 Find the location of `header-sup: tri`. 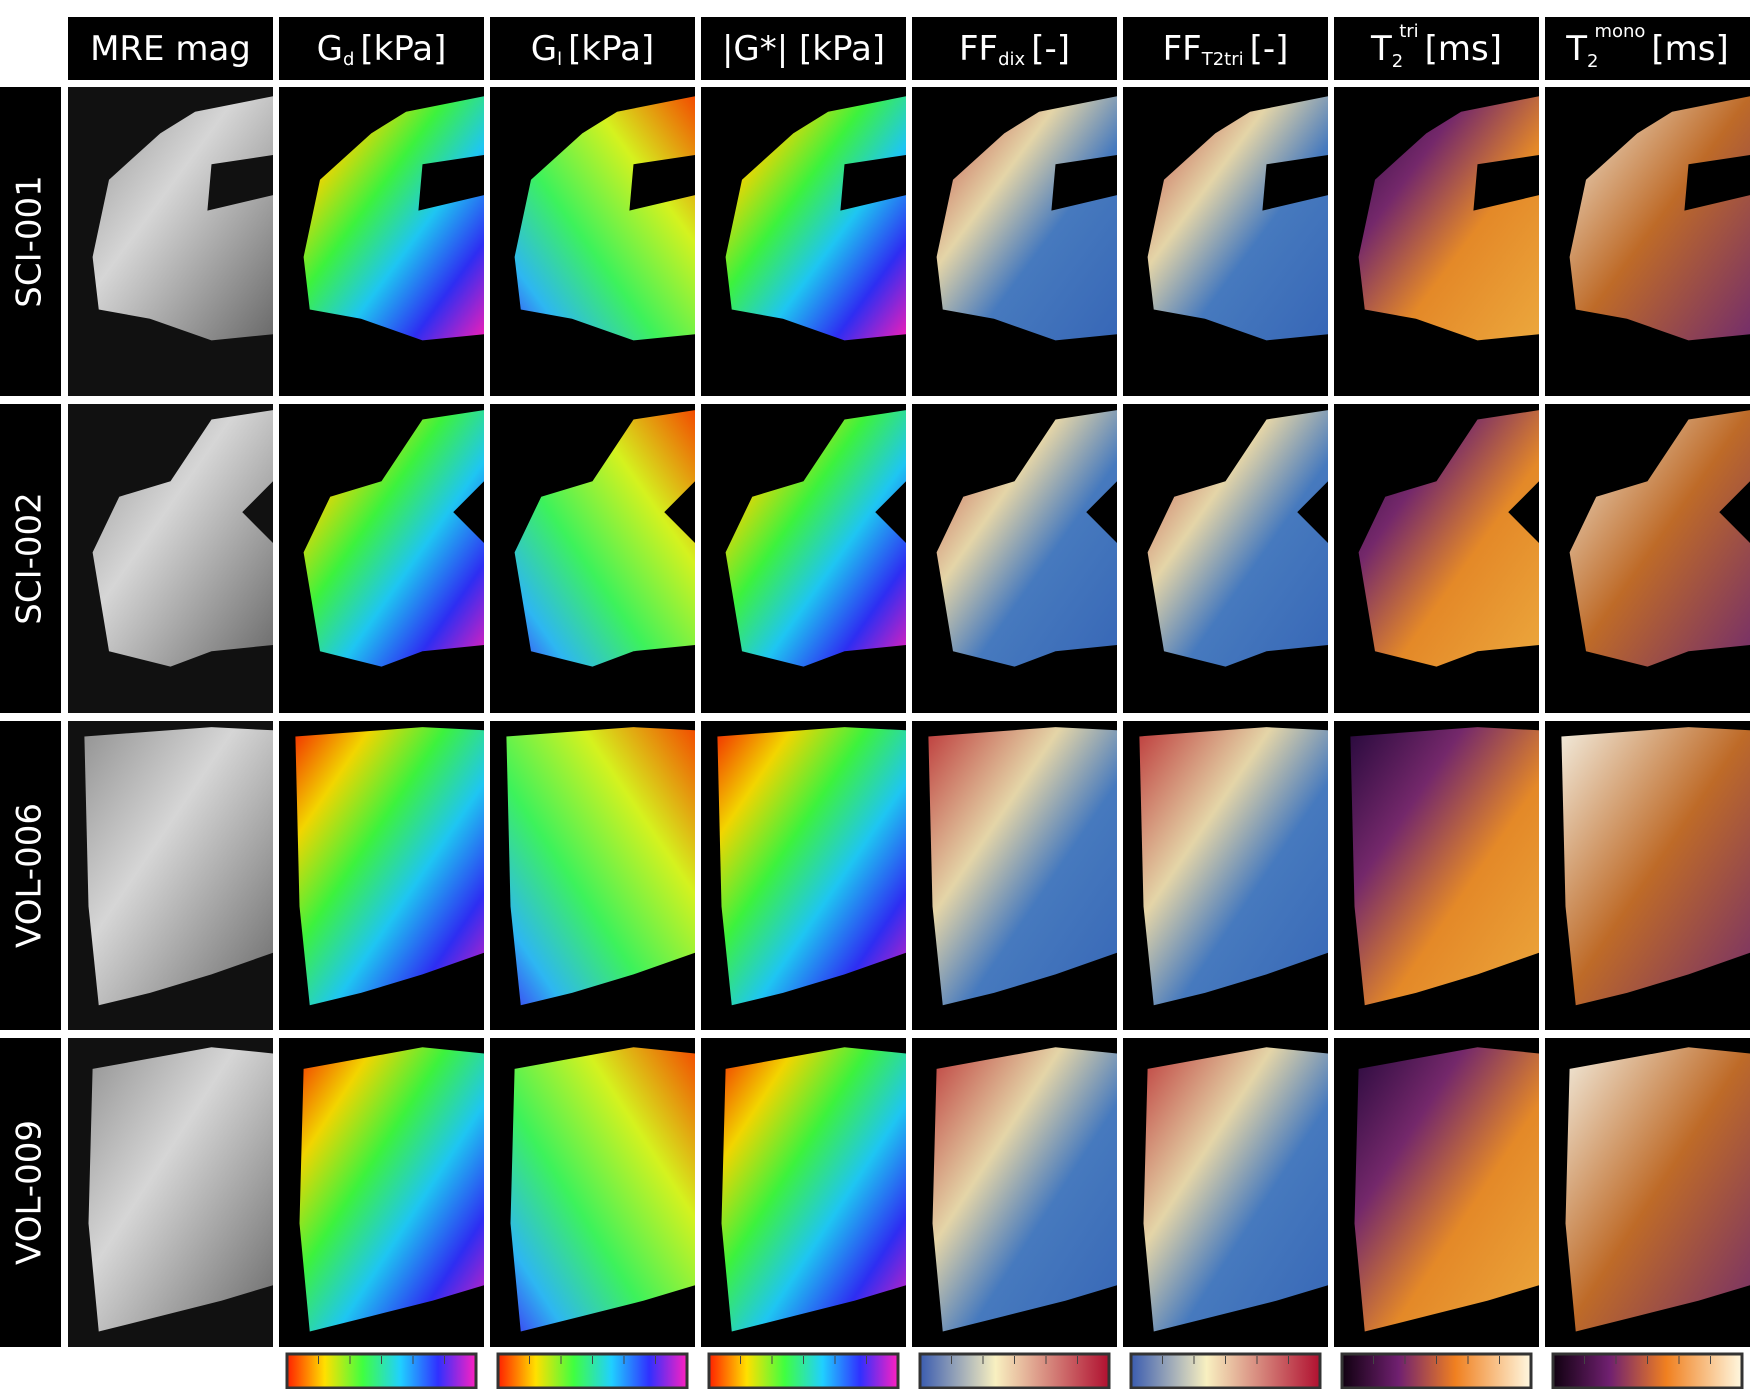

header-sup: tri is located at coordinates (1408, 31).